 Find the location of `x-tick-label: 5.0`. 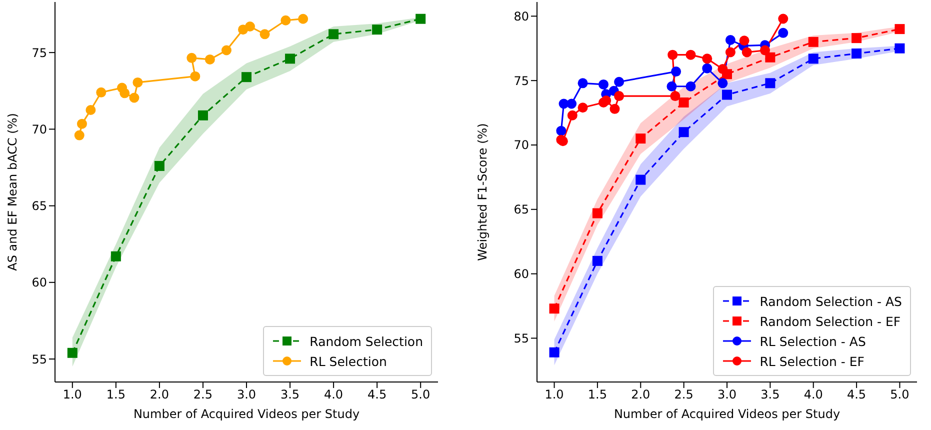

x-tick-label: 5.0 is located at coordinates (420, 395).